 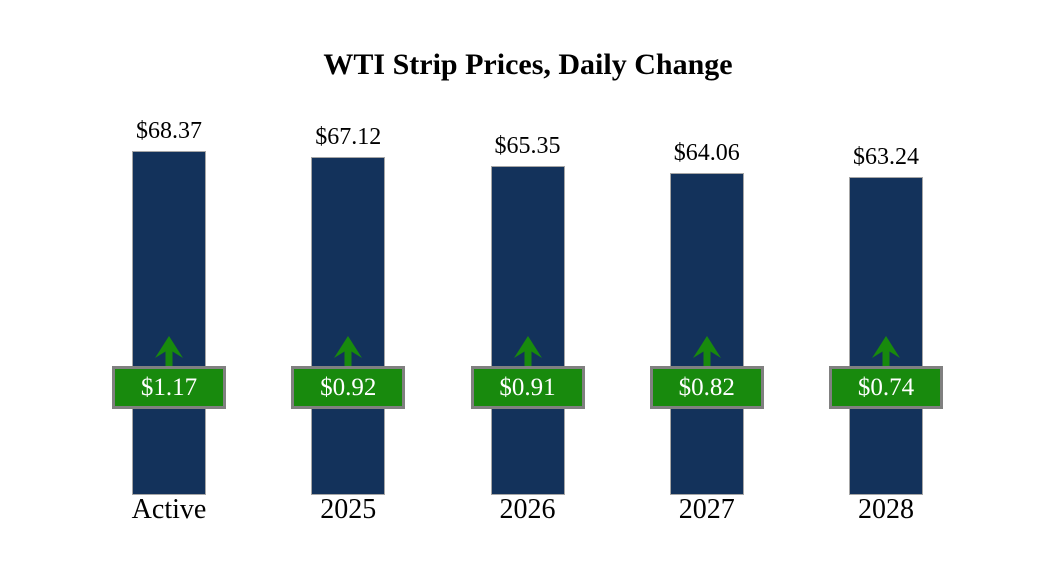 I want to click on daily-change-value: $0.74, so click(x=886, y=387).